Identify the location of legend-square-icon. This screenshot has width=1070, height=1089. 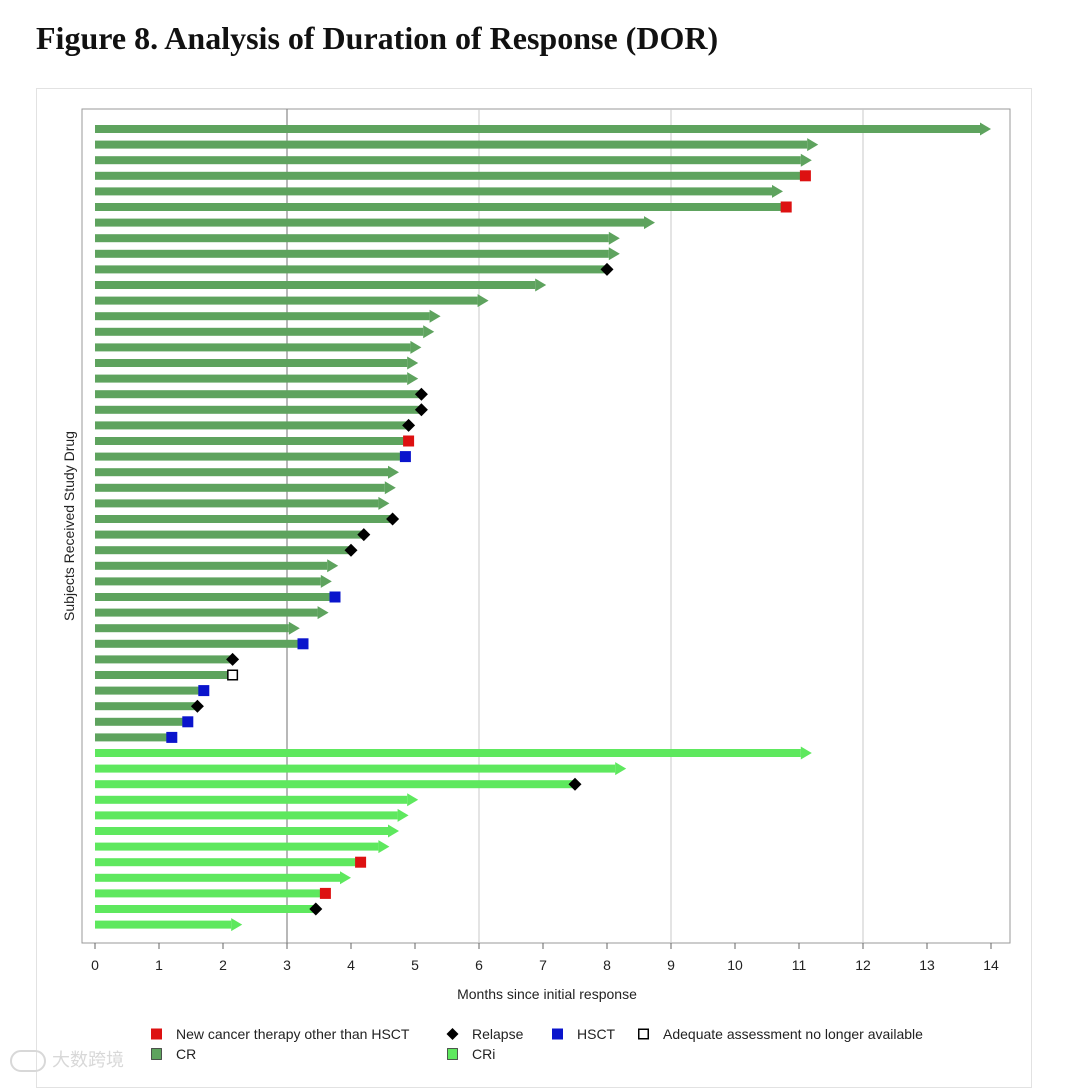
(156, 1034).